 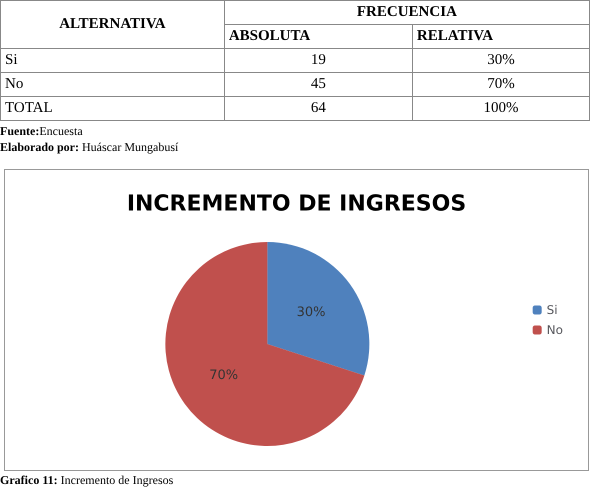 I want to click on data-label: 30%, so click(x=311, y=312).